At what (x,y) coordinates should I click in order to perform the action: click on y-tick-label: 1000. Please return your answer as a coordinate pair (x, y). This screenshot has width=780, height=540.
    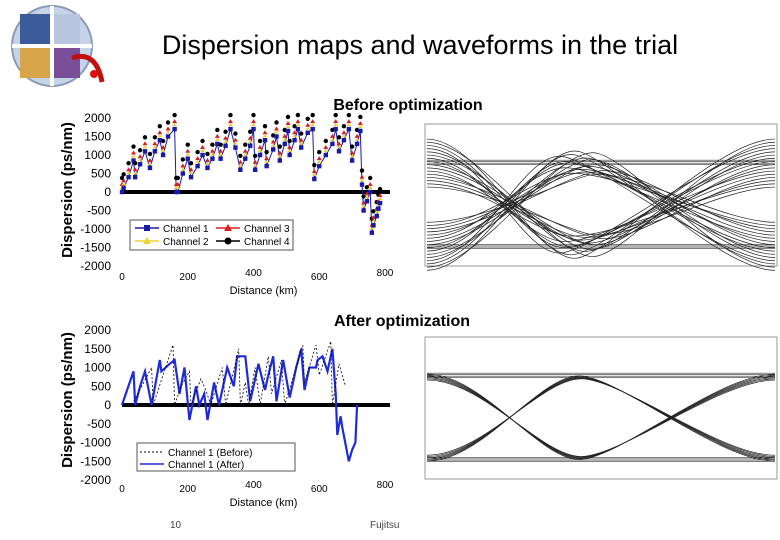
    Looking at the image, I should click on (97, 155).